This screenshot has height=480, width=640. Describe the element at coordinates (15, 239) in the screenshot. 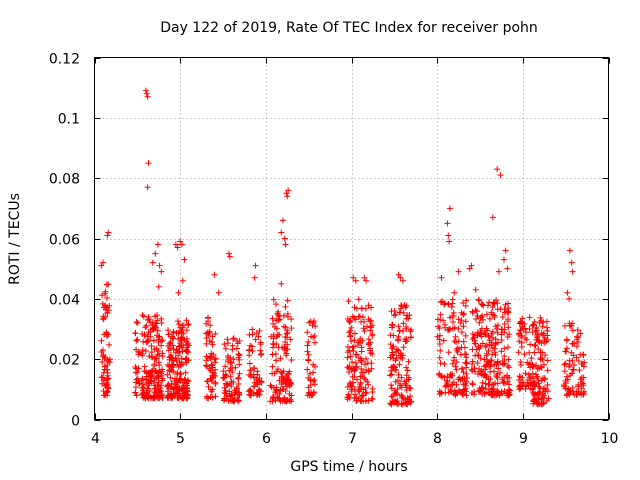

I see `y-axis-label: ROTI / TECUs` at that location.